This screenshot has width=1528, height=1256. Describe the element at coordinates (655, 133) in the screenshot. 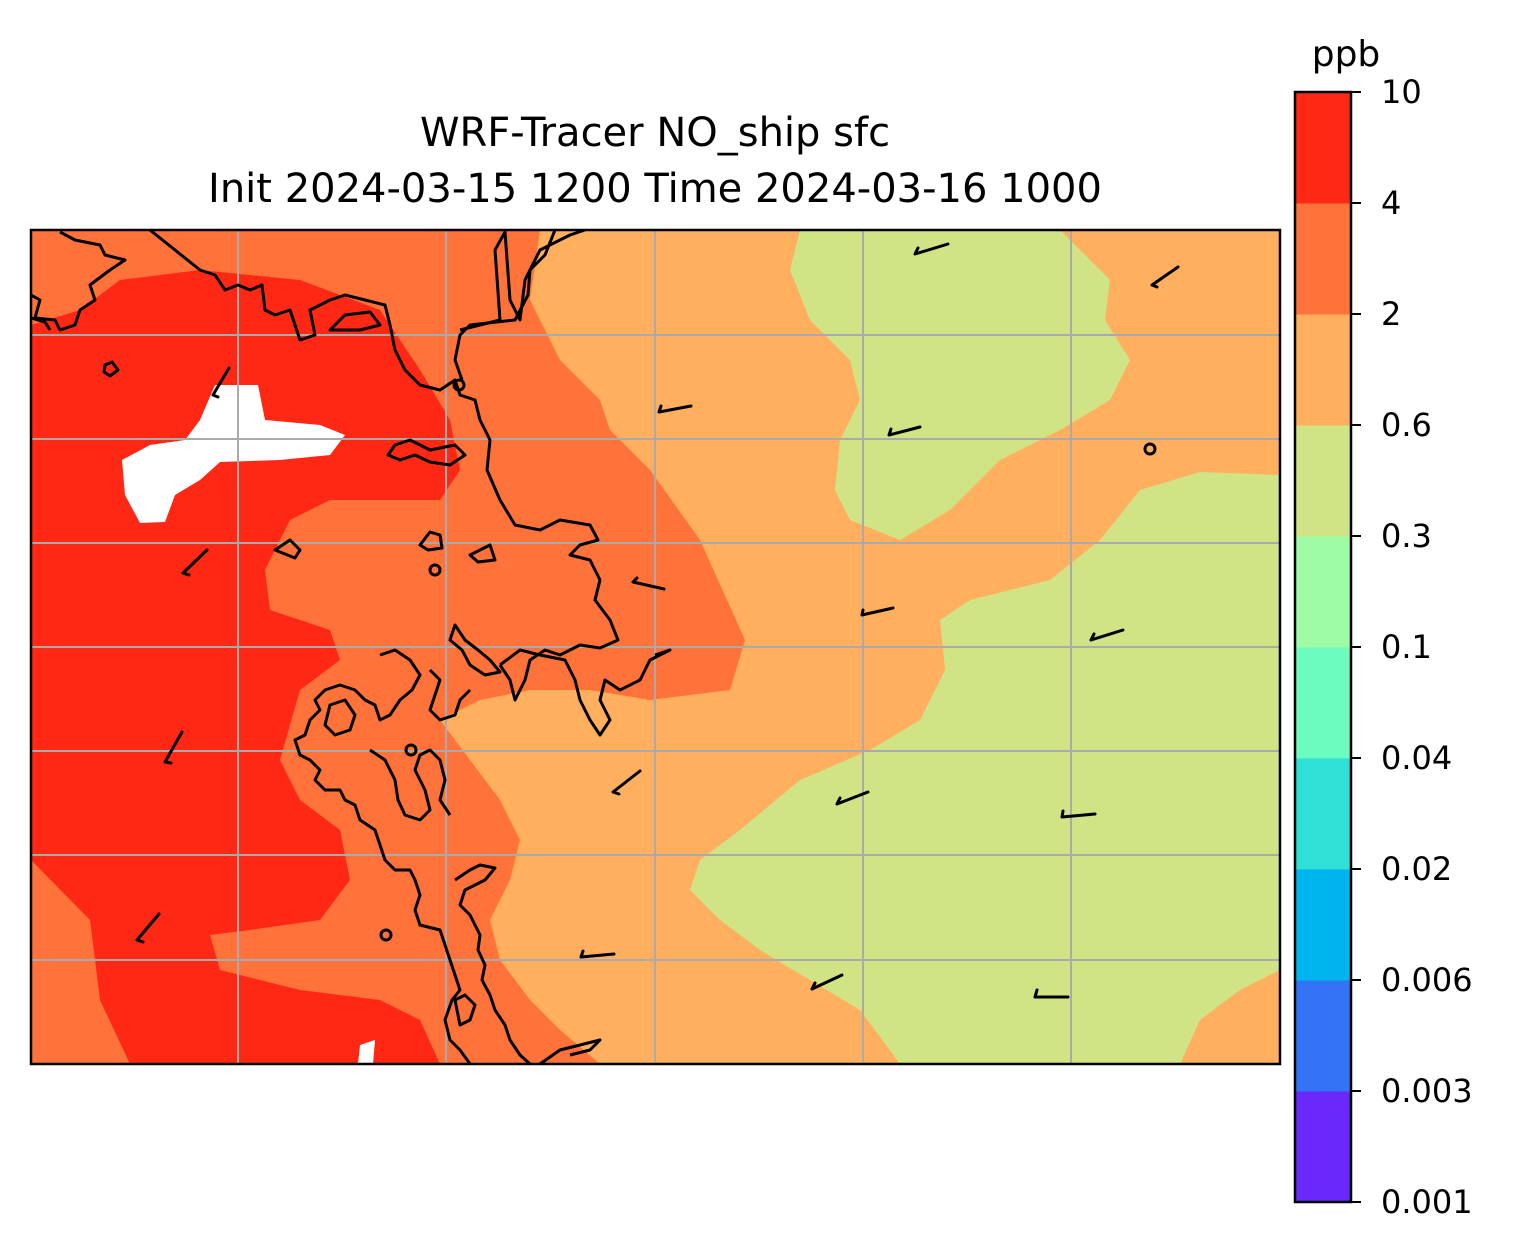

I see `chart-title-line1: WRF-Tracer NO_ship sfc` at that location.